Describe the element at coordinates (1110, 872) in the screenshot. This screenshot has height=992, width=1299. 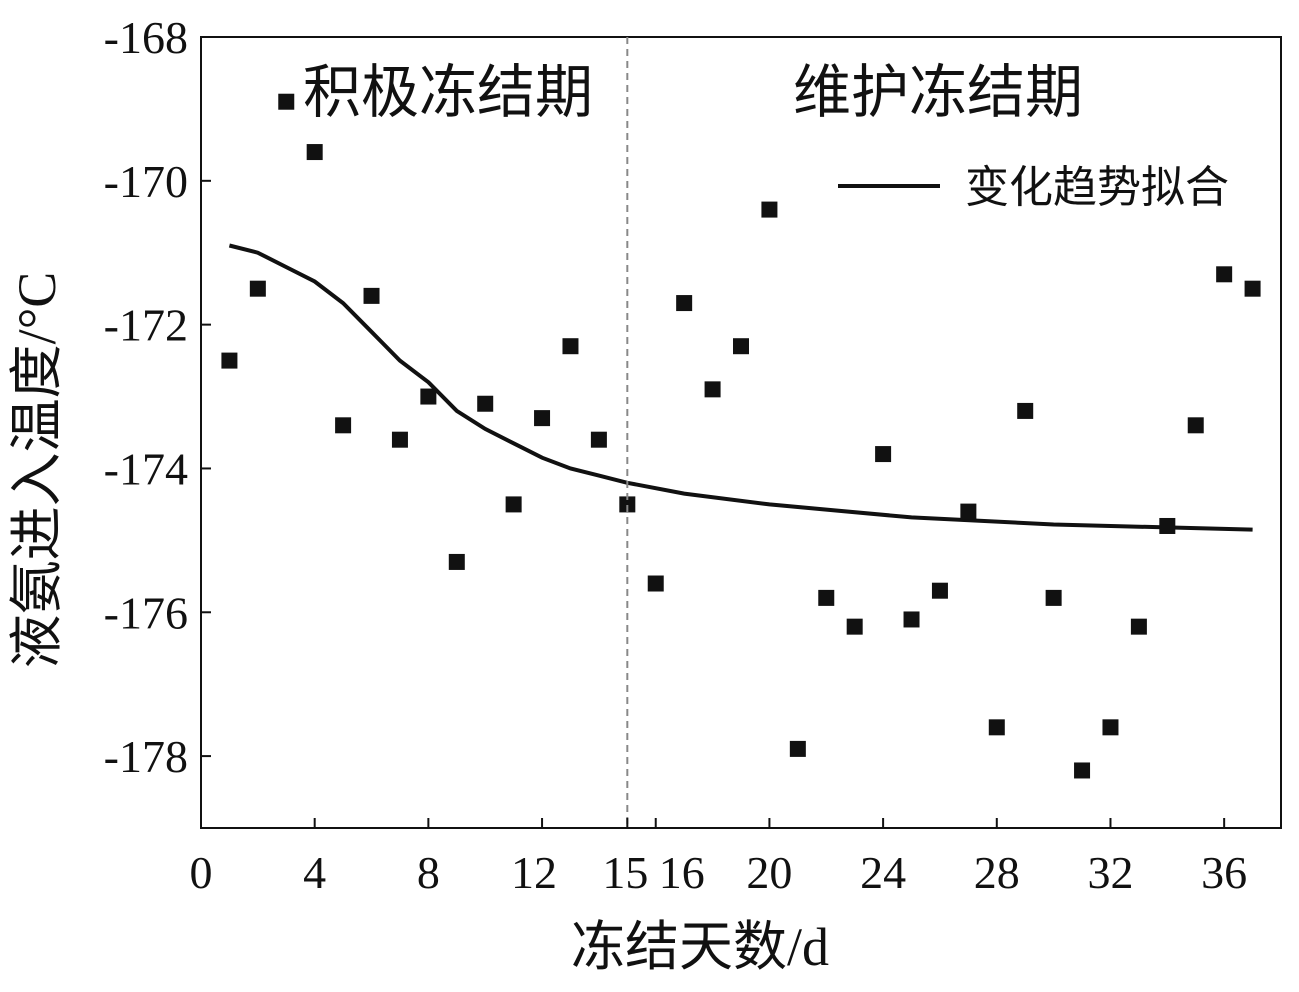
I see `x-tick-label: 32` at that location.